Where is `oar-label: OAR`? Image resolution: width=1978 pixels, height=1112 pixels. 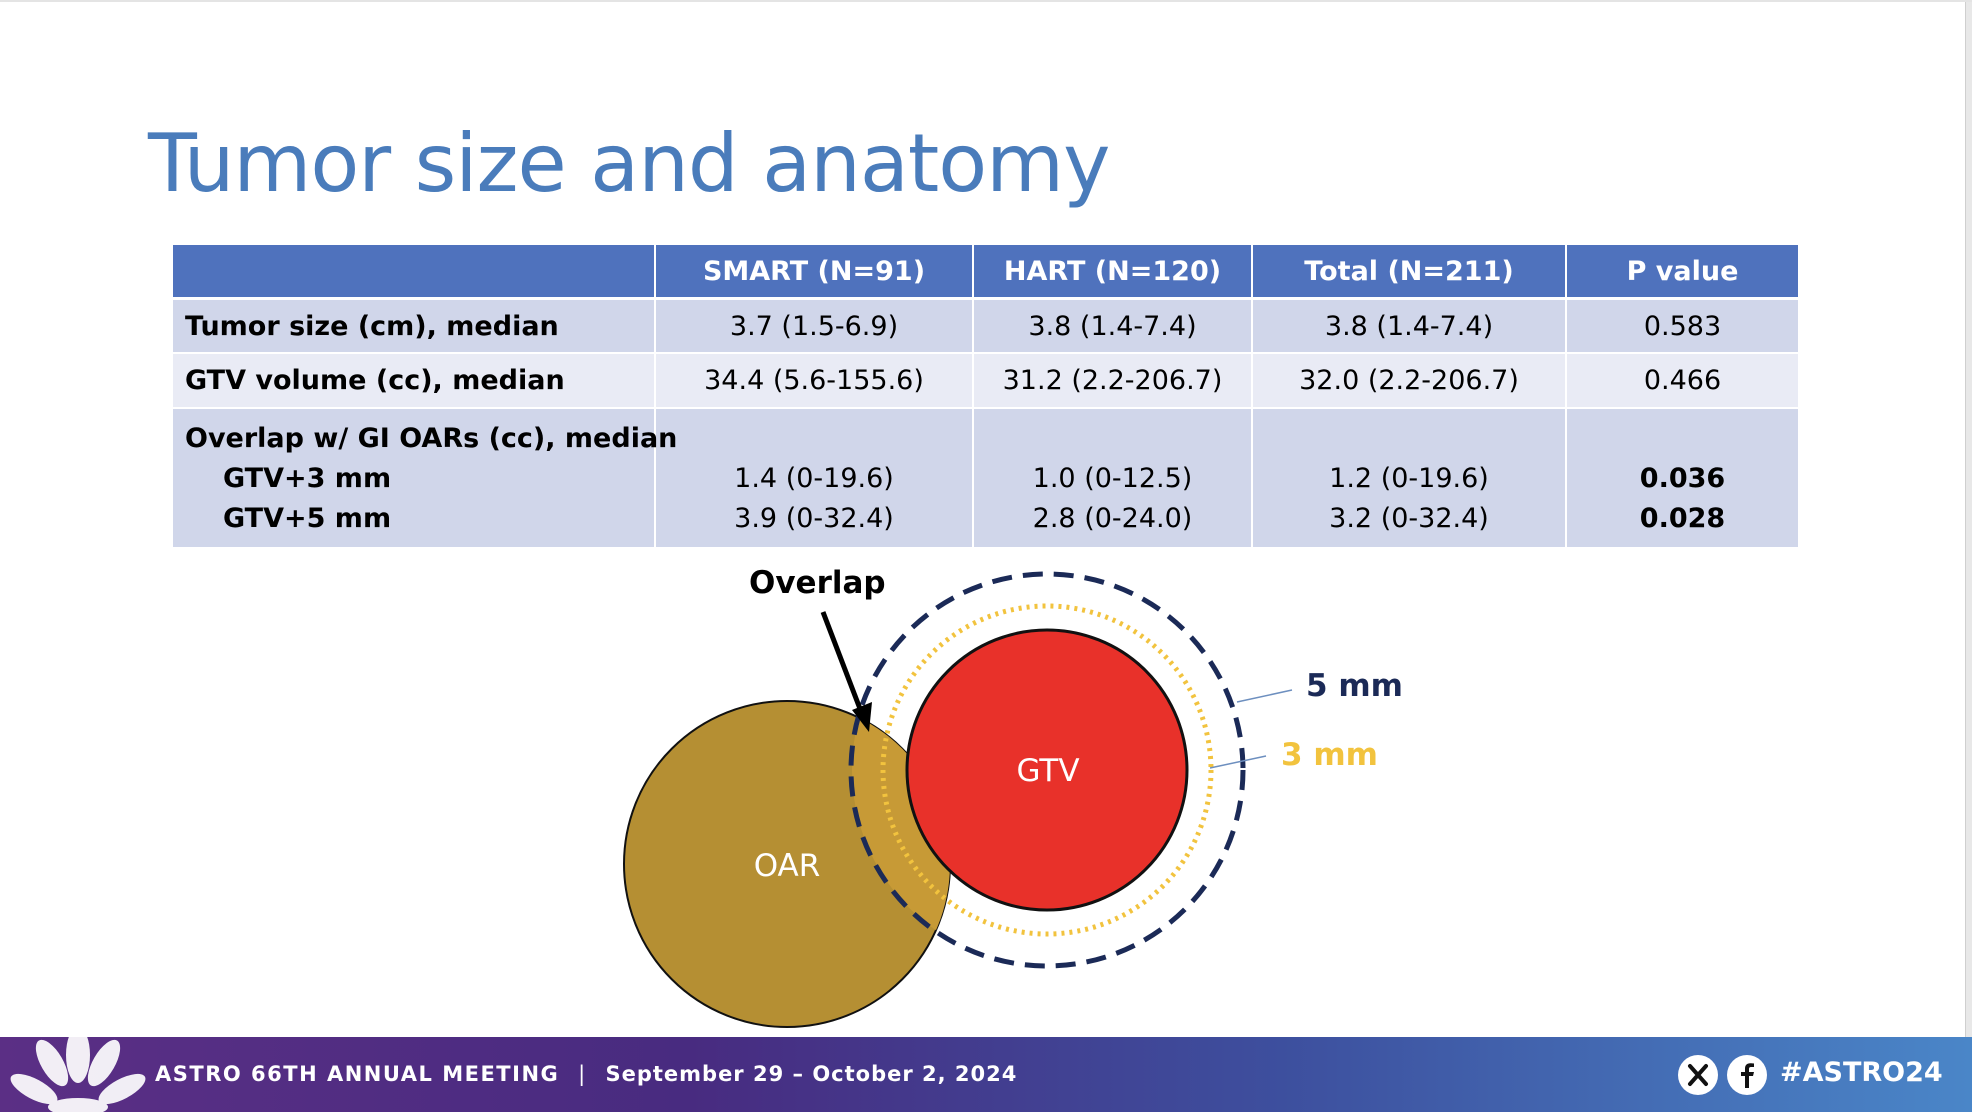 oar-label: OAR is located at coordinates (787, 866).